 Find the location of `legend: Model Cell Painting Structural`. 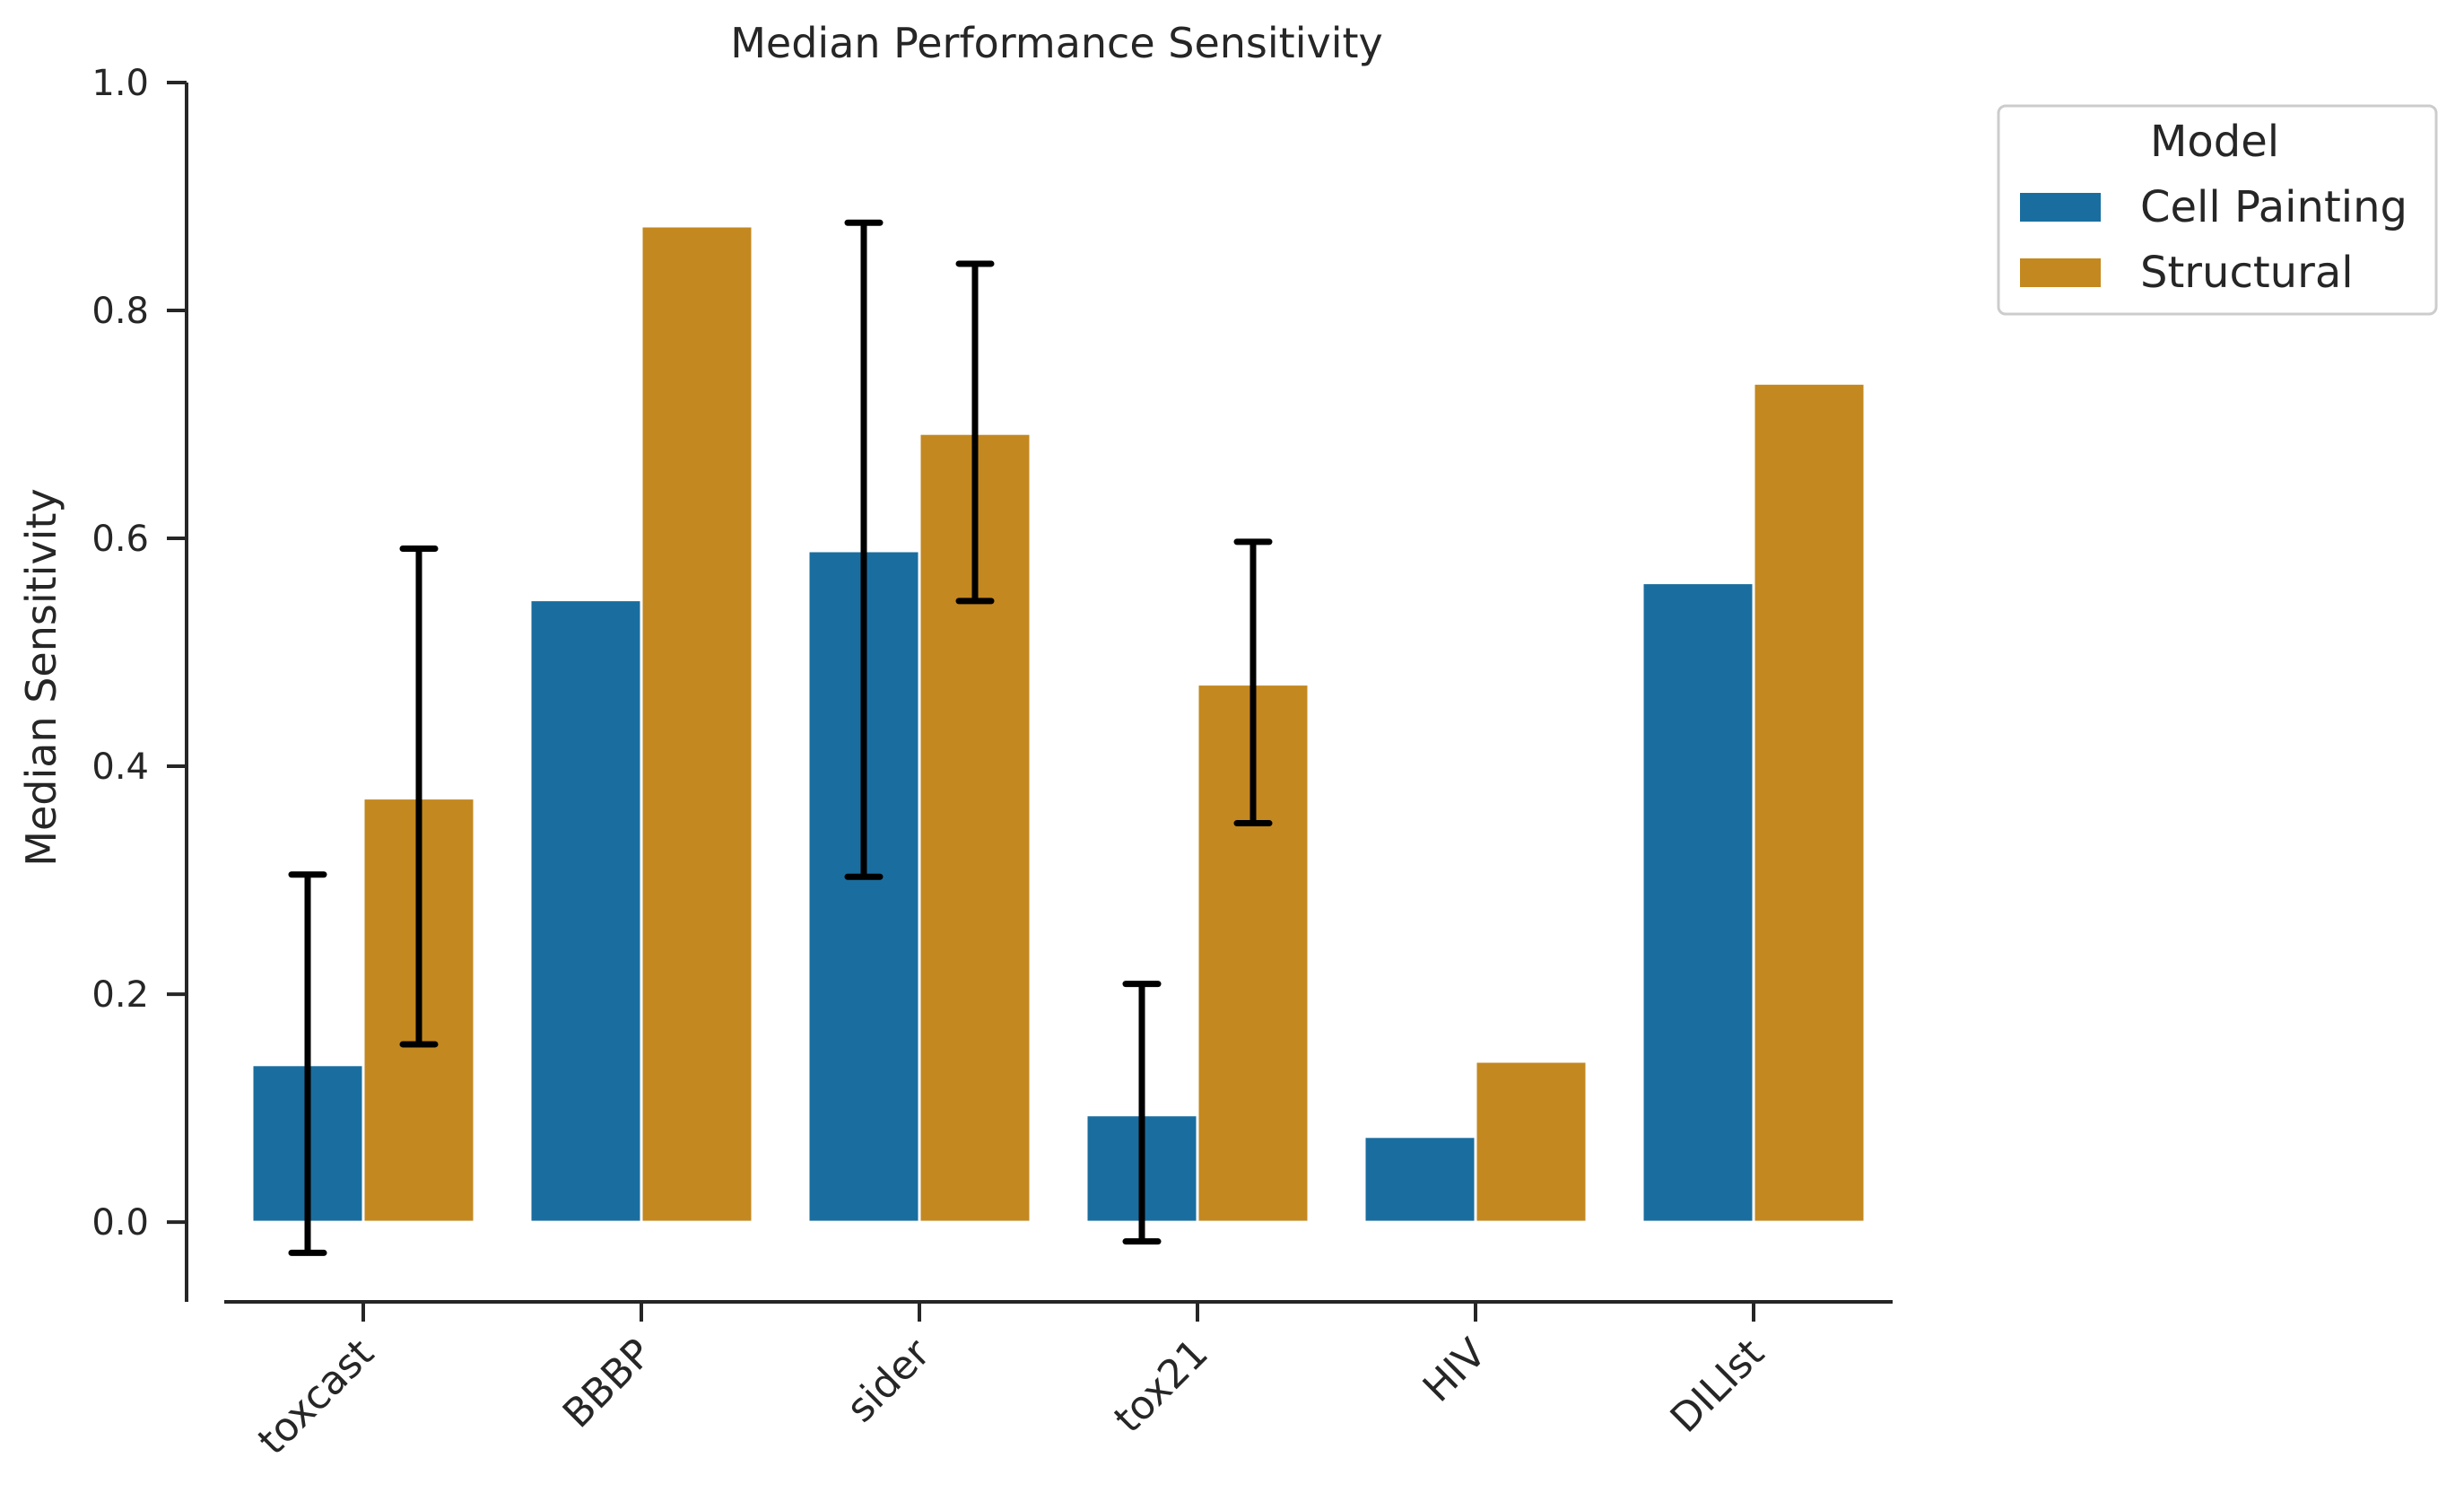

legend: Model Cell Painting Structural is located at coordinates (2217, 210).